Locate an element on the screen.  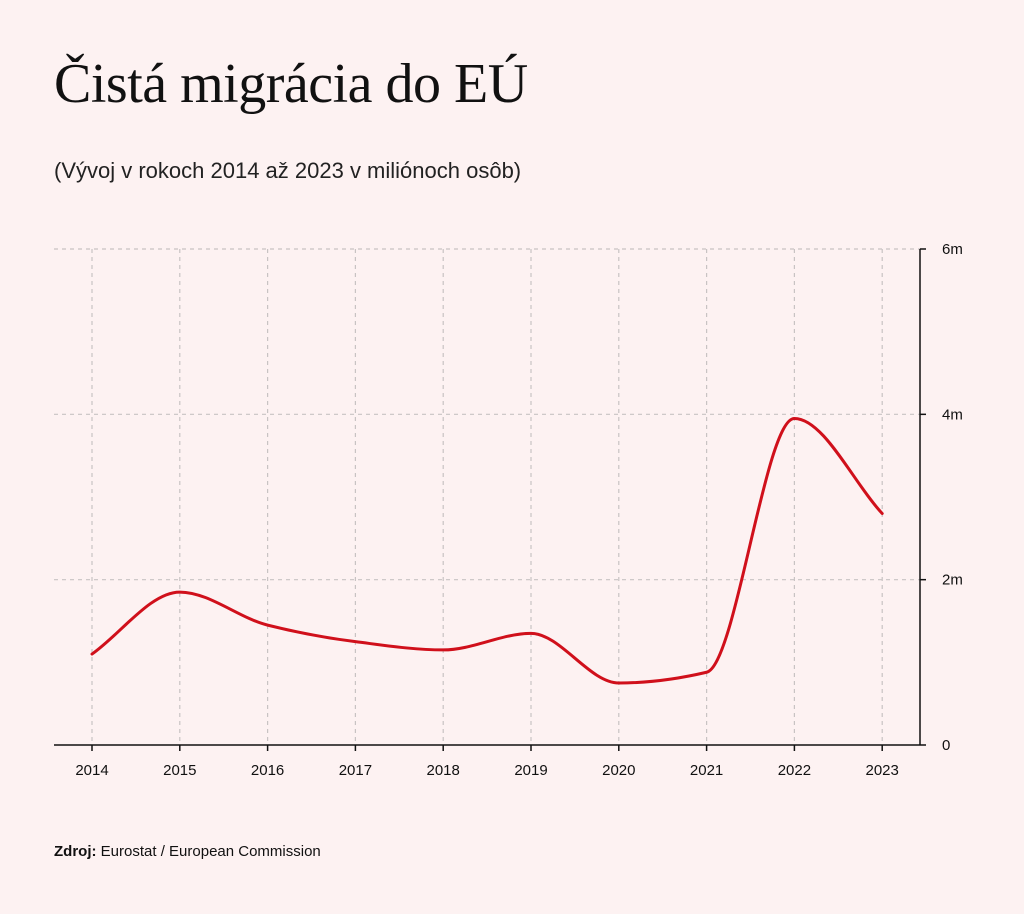
x-tick-label: 2019 is located at coordinates (530, 770).